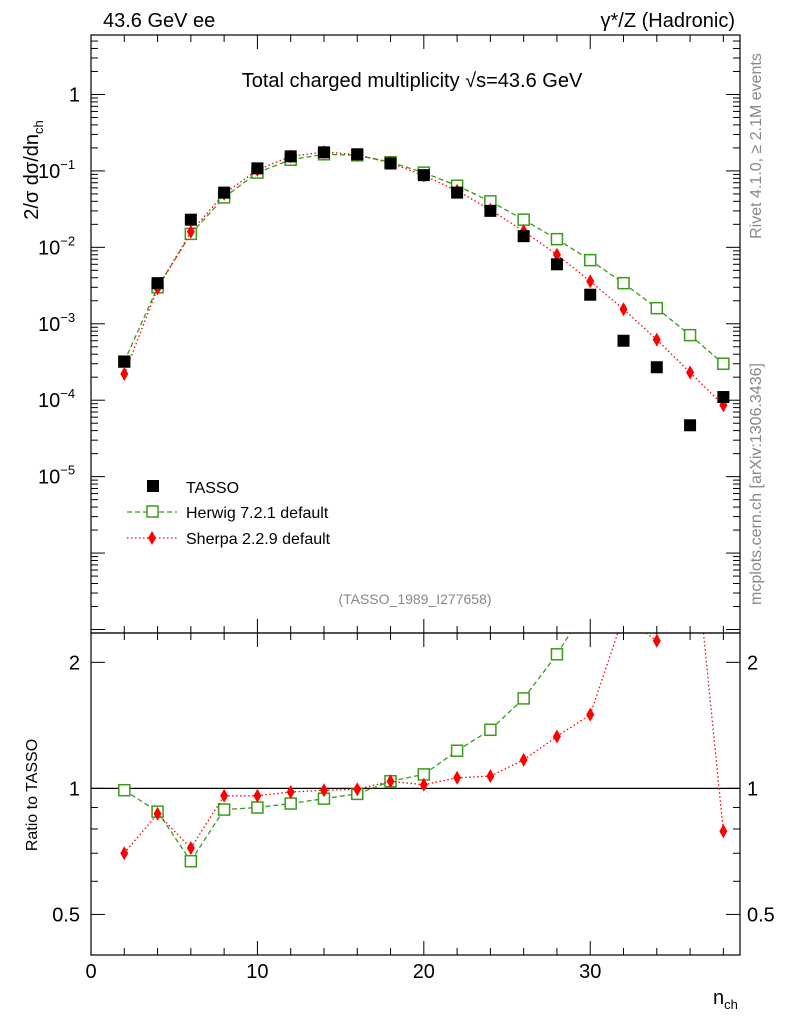  Describe the element at coordinates (756, 146) in the screenshot. I see `rivet-version-label: Rivet 4.1.0, ≥ 2.1M events` at that location.